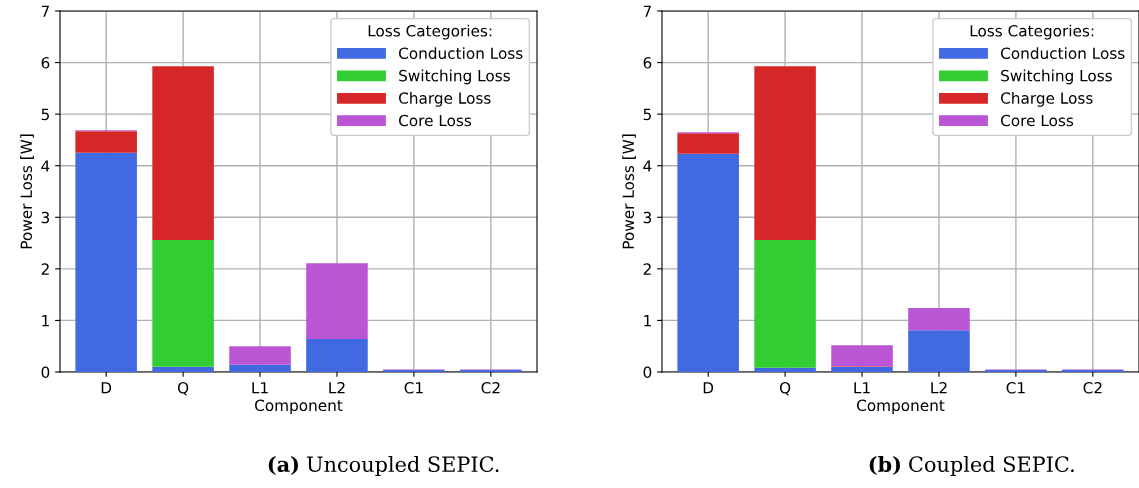  Describe the element at coordinates (991, 466) in the screenshot. I see `text: Coupled SEPIC.` at that location.